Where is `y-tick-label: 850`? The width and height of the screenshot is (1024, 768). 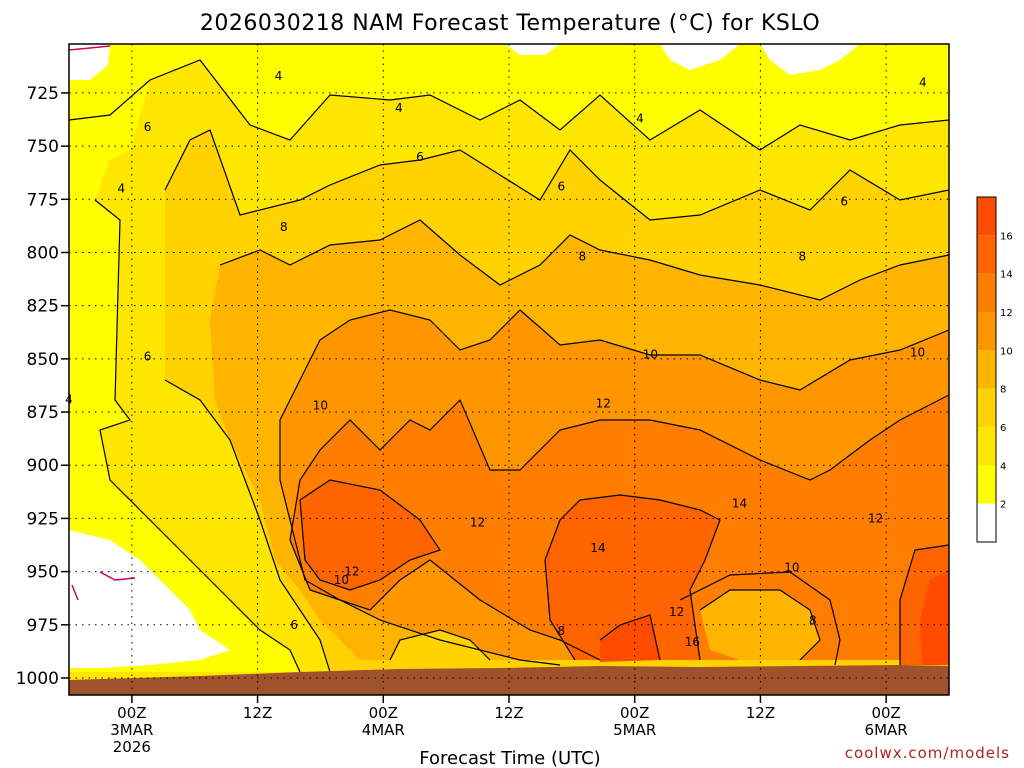 y-tick-label: 850 is located at coordinates (43, 360).